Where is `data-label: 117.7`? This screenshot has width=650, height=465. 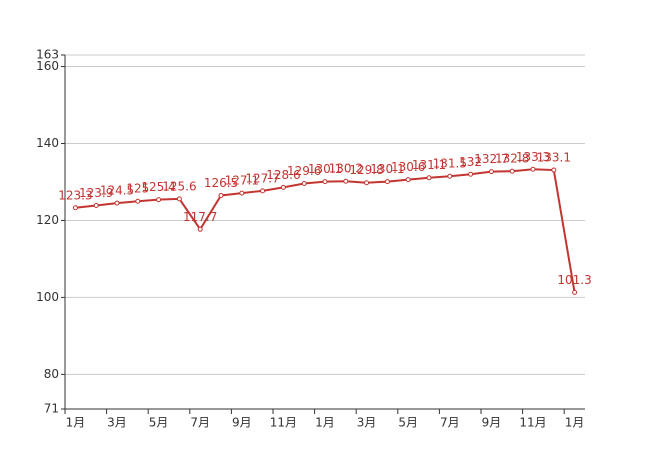 data-label: 117.7 is located at coordinates (200, 217).